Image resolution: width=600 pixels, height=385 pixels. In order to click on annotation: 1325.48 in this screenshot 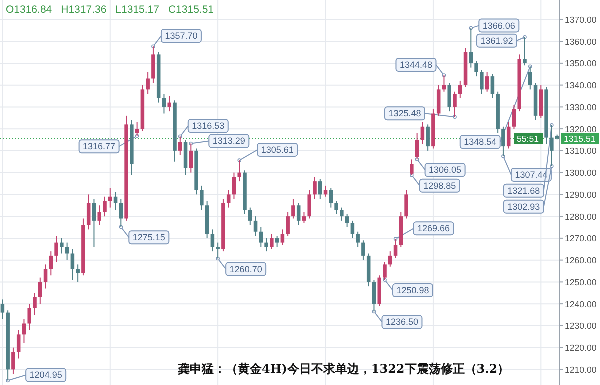, I will do `click(405, 113)`.